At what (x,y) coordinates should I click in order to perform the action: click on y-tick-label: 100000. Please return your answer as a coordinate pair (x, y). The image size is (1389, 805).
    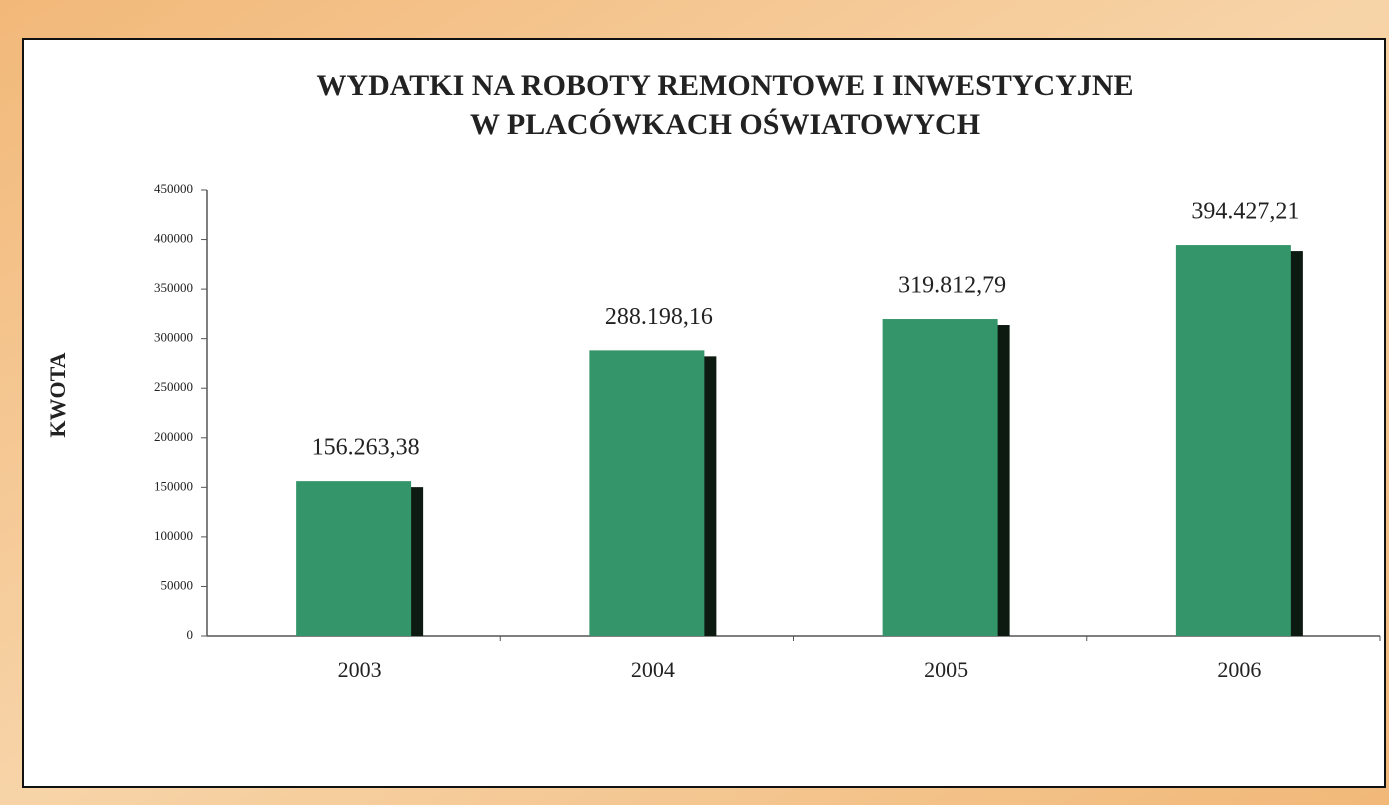
    Looking at the image, I should click on (173, 535).